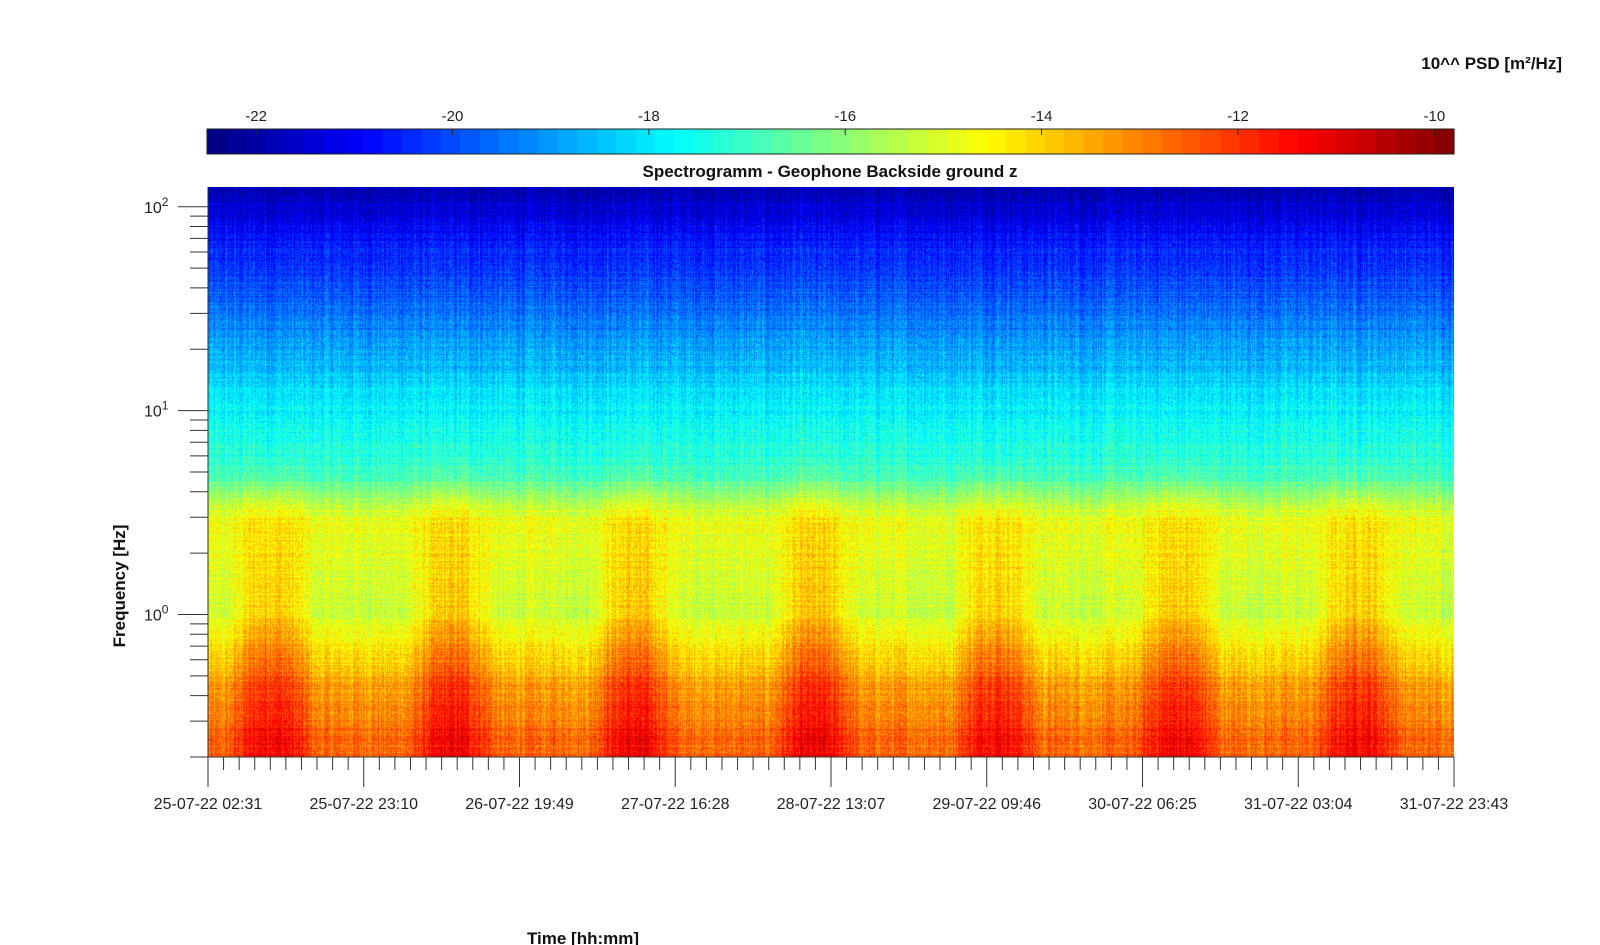  I want to click on y-tick-label: 10², so click(156, 206).